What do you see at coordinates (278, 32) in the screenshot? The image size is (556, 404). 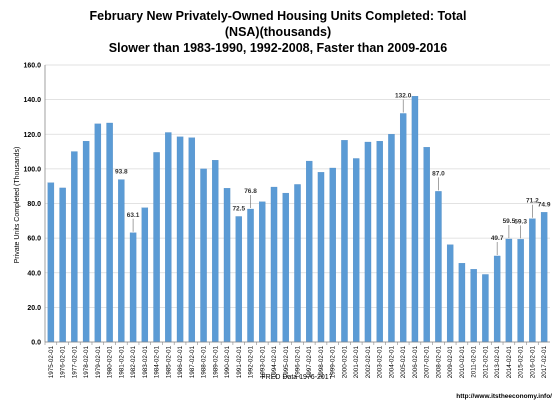 I see `chart-title-line-2: (NSA)(thousands)` at bounding box center [278, 32].